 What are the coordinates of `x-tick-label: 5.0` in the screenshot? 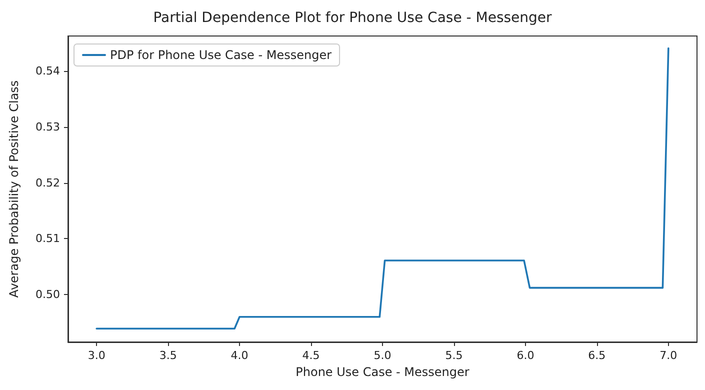 It's located at (383, 355).